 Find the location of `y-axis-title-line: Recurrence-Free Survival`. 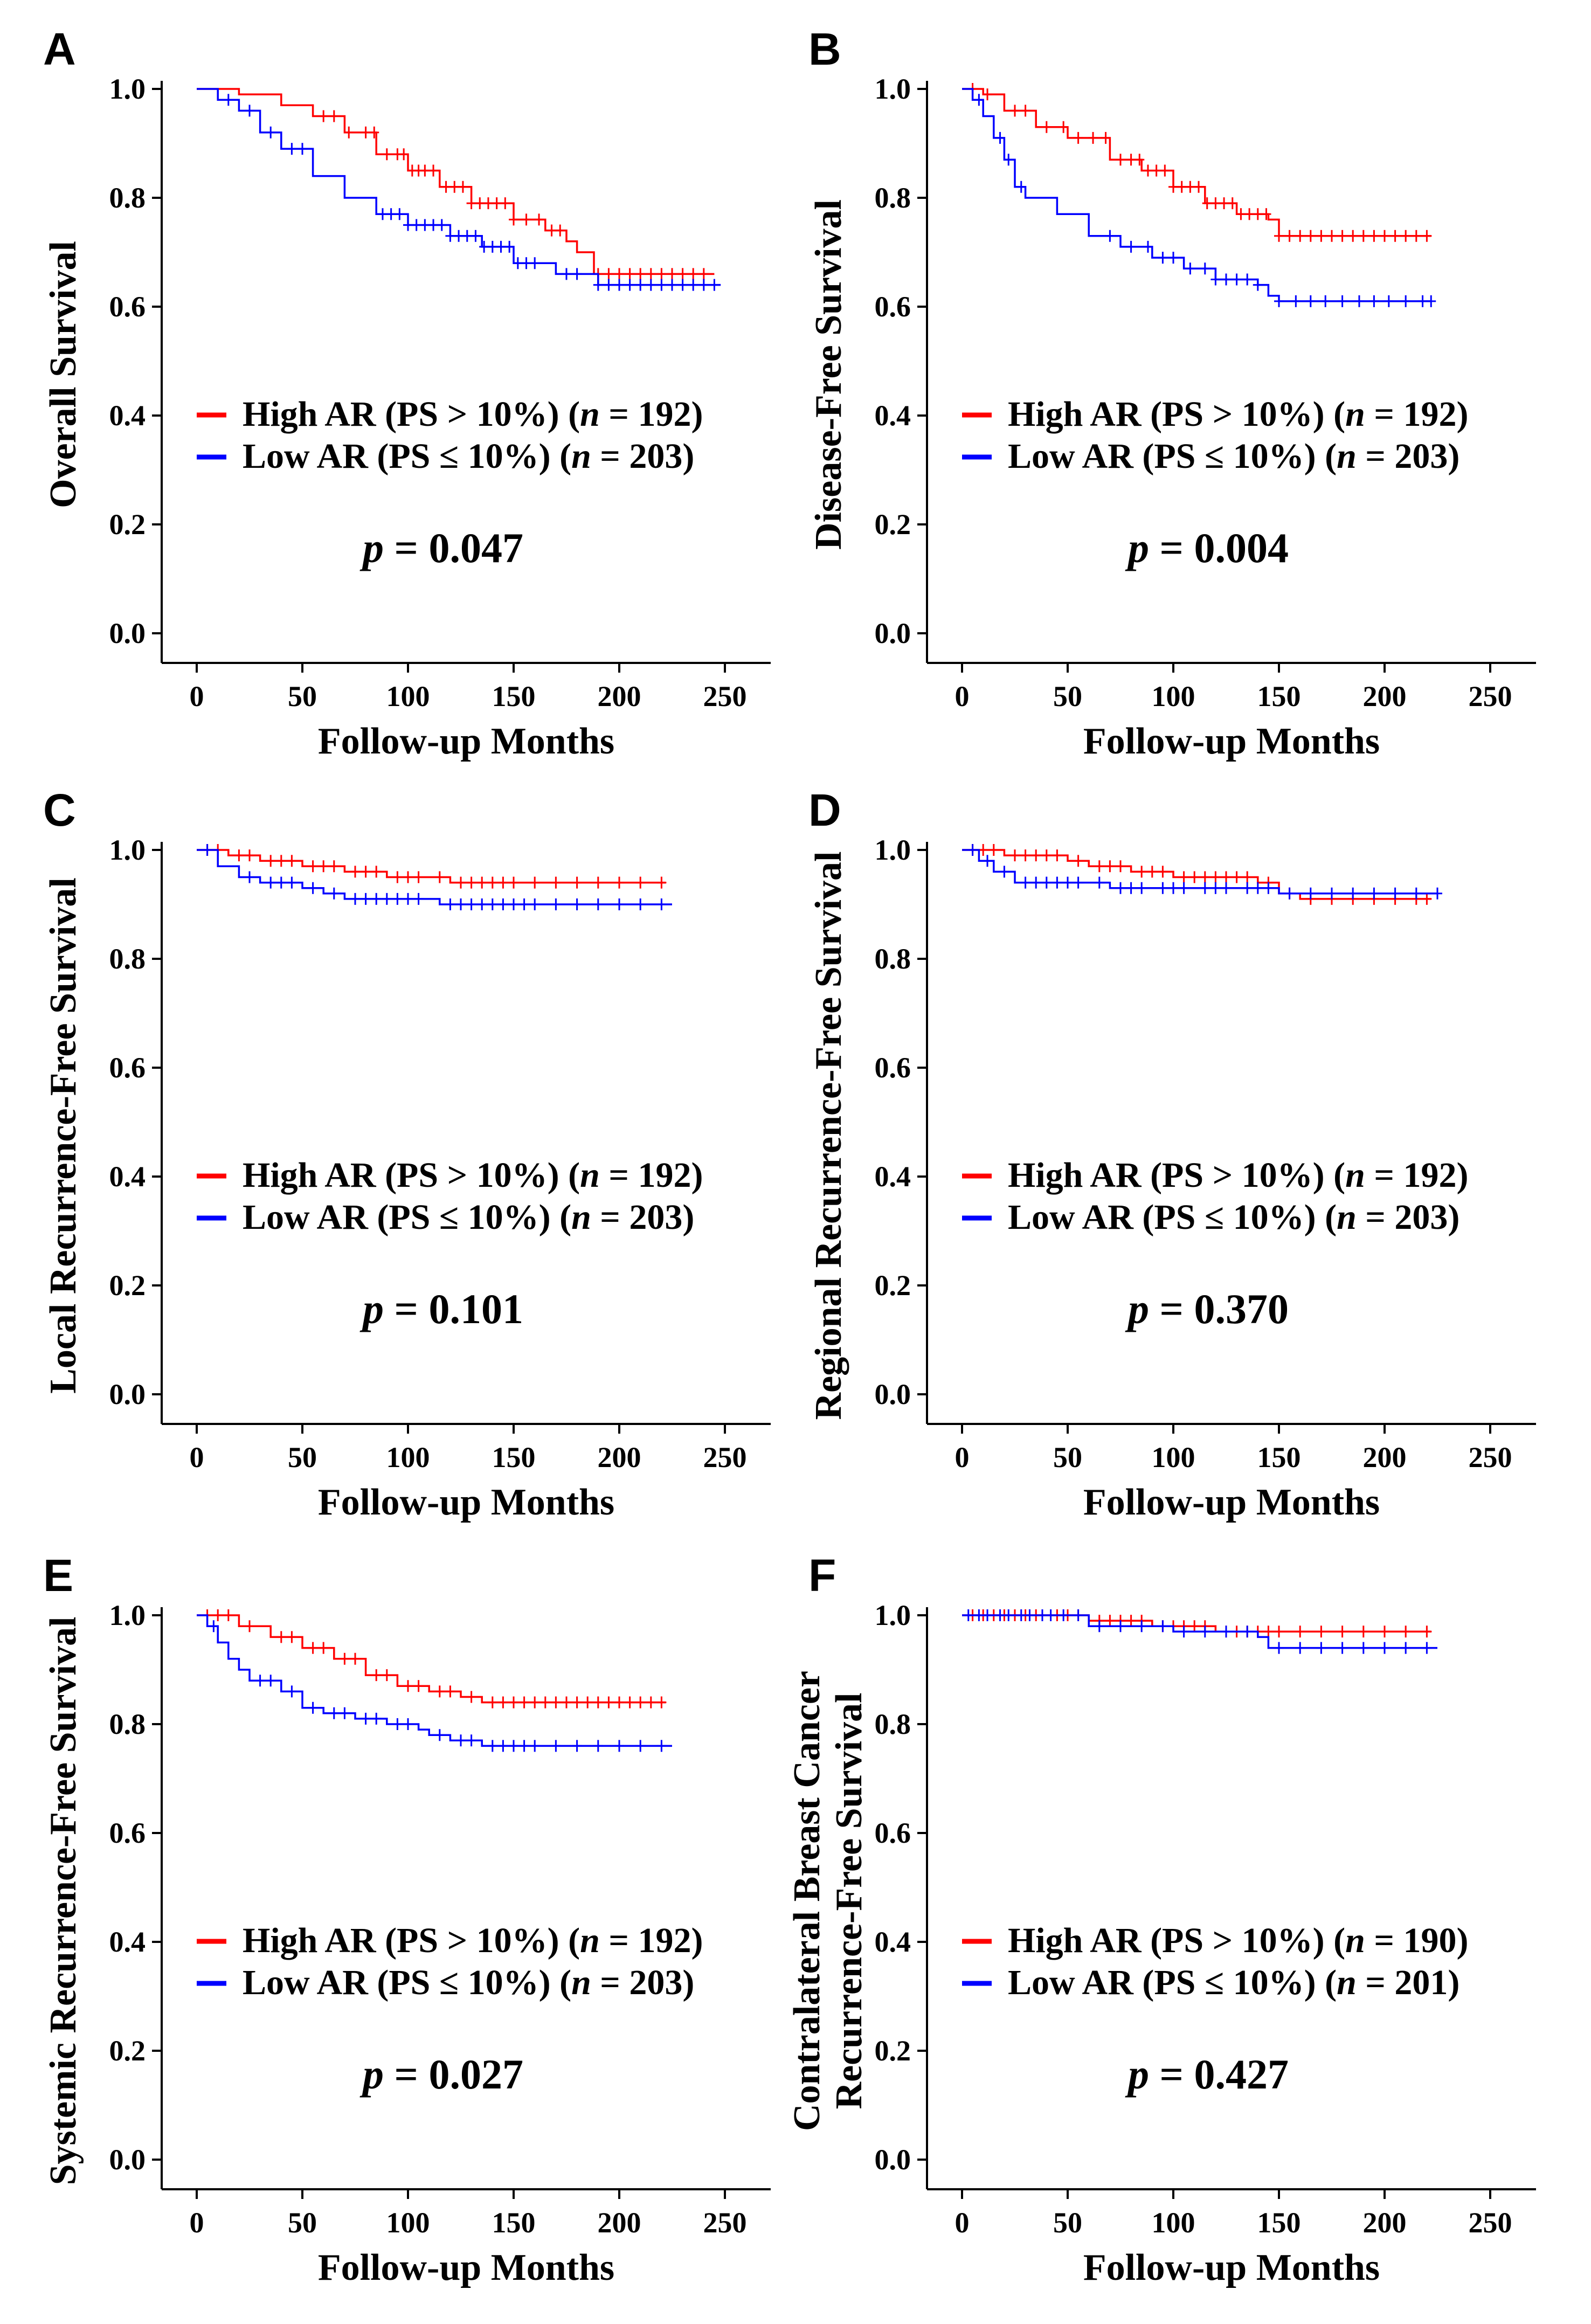

y-axis-title-line: Recurrence-Free Survival is located at coordinates (849, 1901).